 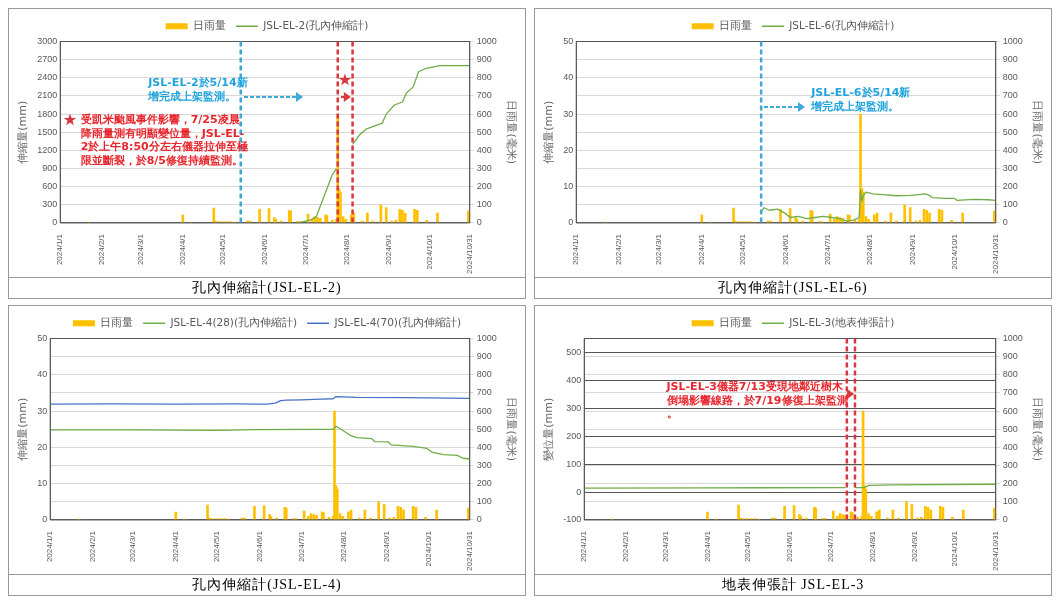 What do you see at coordinates (841, 321) in the screenshot?
I see `legend-label: JSL-EL-3(地表伸張計)` at bounding box center [841, 321].